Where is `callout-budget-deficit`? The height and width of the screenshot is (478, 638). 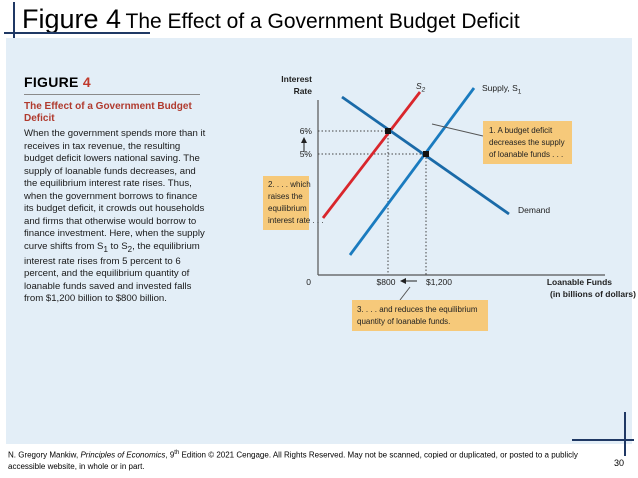
callout-budget-deficit is located at coordinates (527, 142).